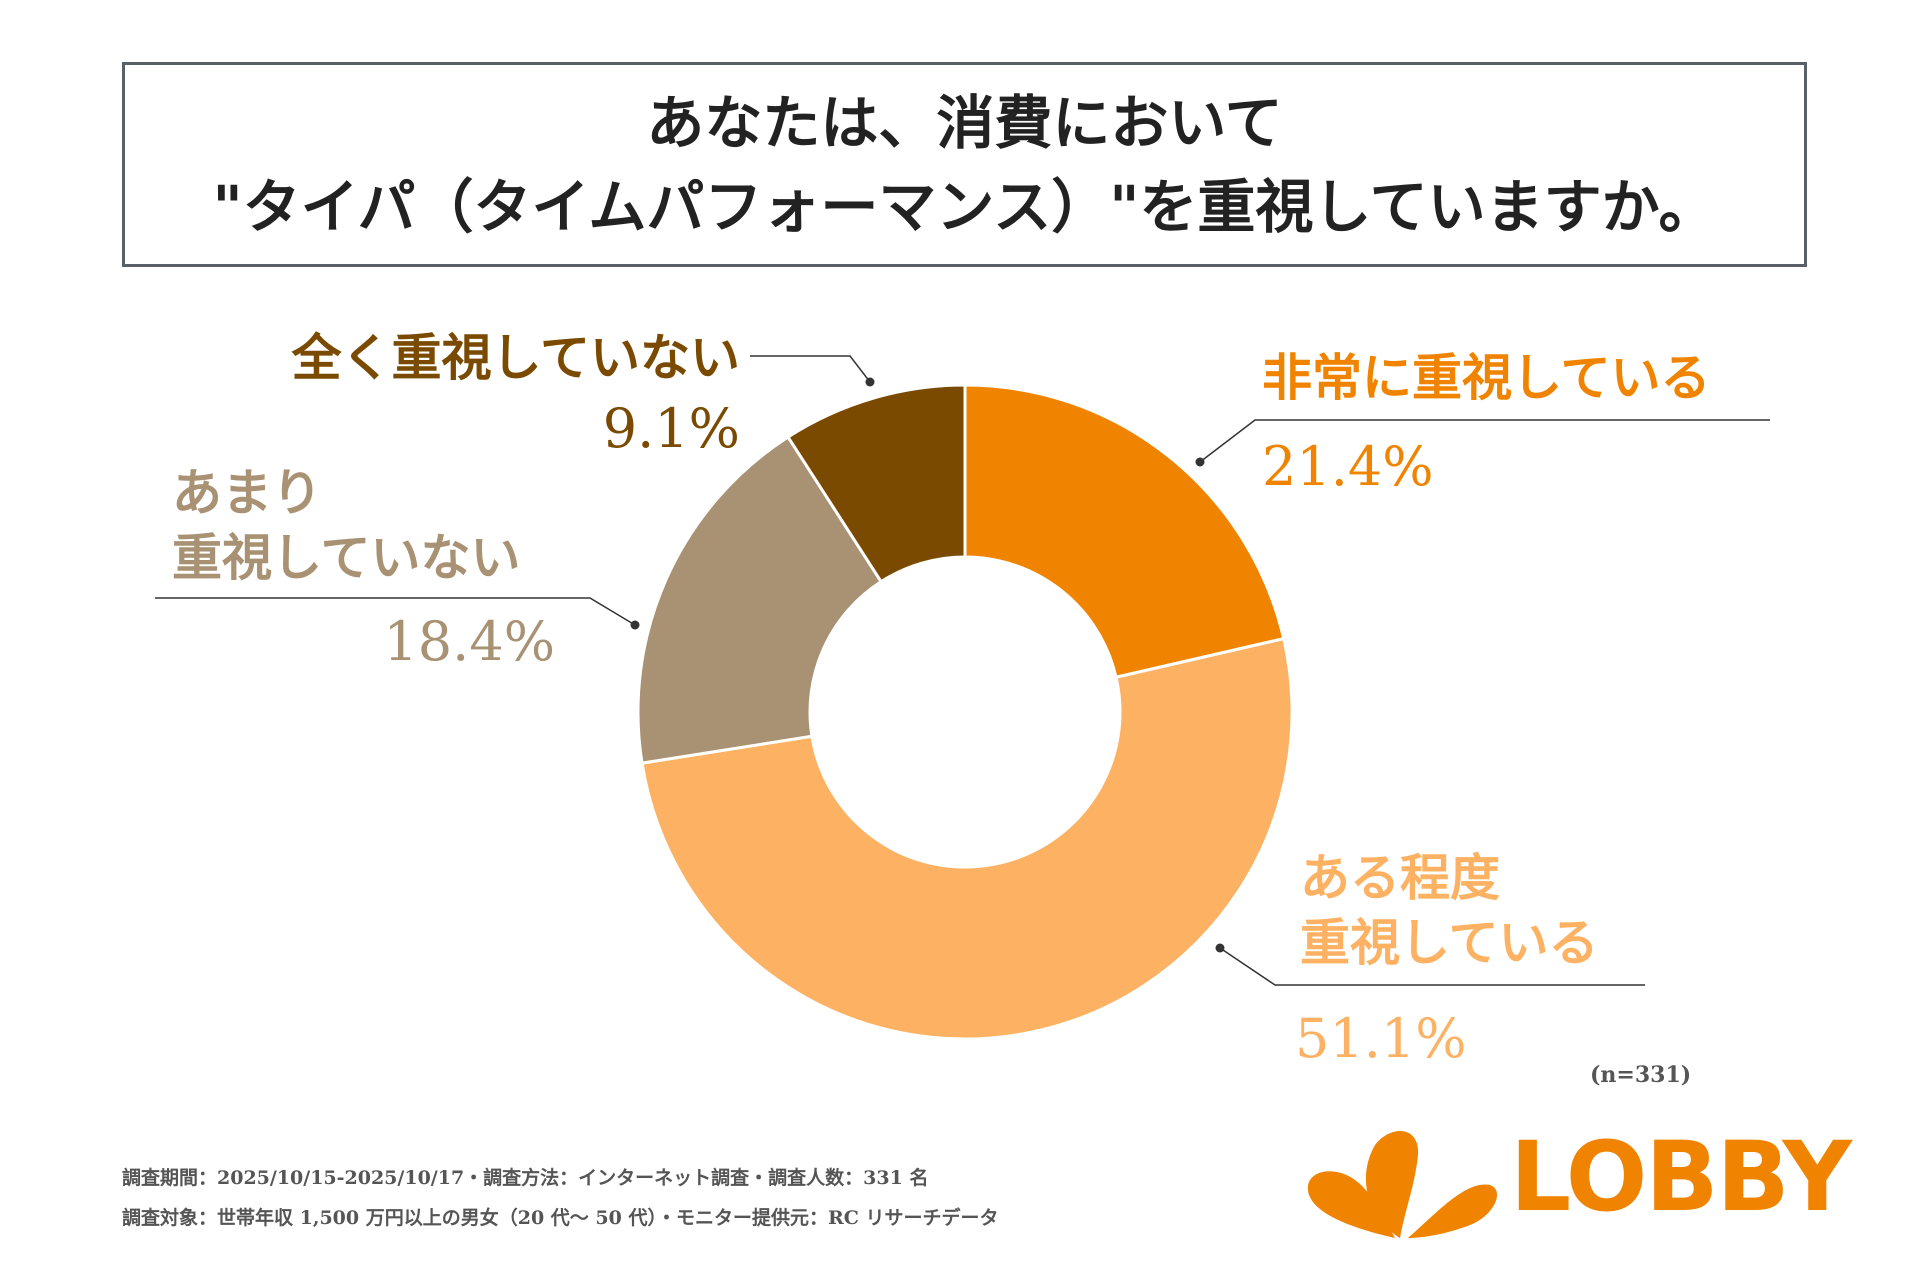 The height and width of the screenshot is (1280, 1920). I want to click on leader-dot-very, so click(1200, 462).